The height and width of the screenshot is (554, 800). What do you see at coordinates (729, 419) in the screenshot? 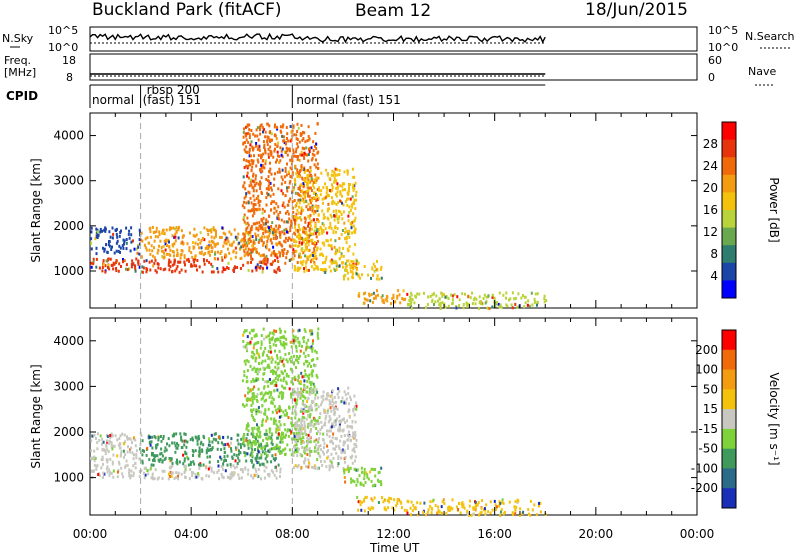
I see `colorbar-swatch` at bounding box center [729, 419].